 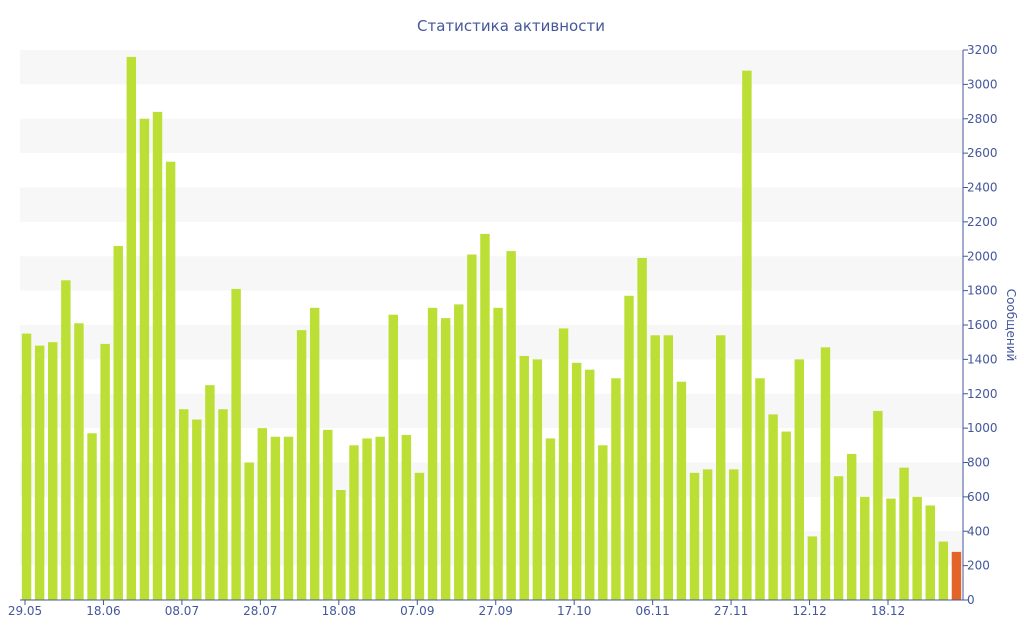 What do you see at coordinates (978, 463) in the screenshot?
I see `y-tick-label: 800` at bounding box center [978, 463].